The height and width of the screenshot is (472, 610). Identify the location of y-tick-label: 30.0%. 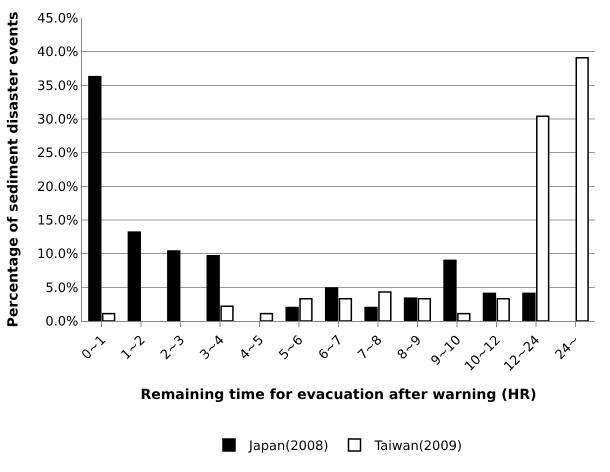
(57, 120).